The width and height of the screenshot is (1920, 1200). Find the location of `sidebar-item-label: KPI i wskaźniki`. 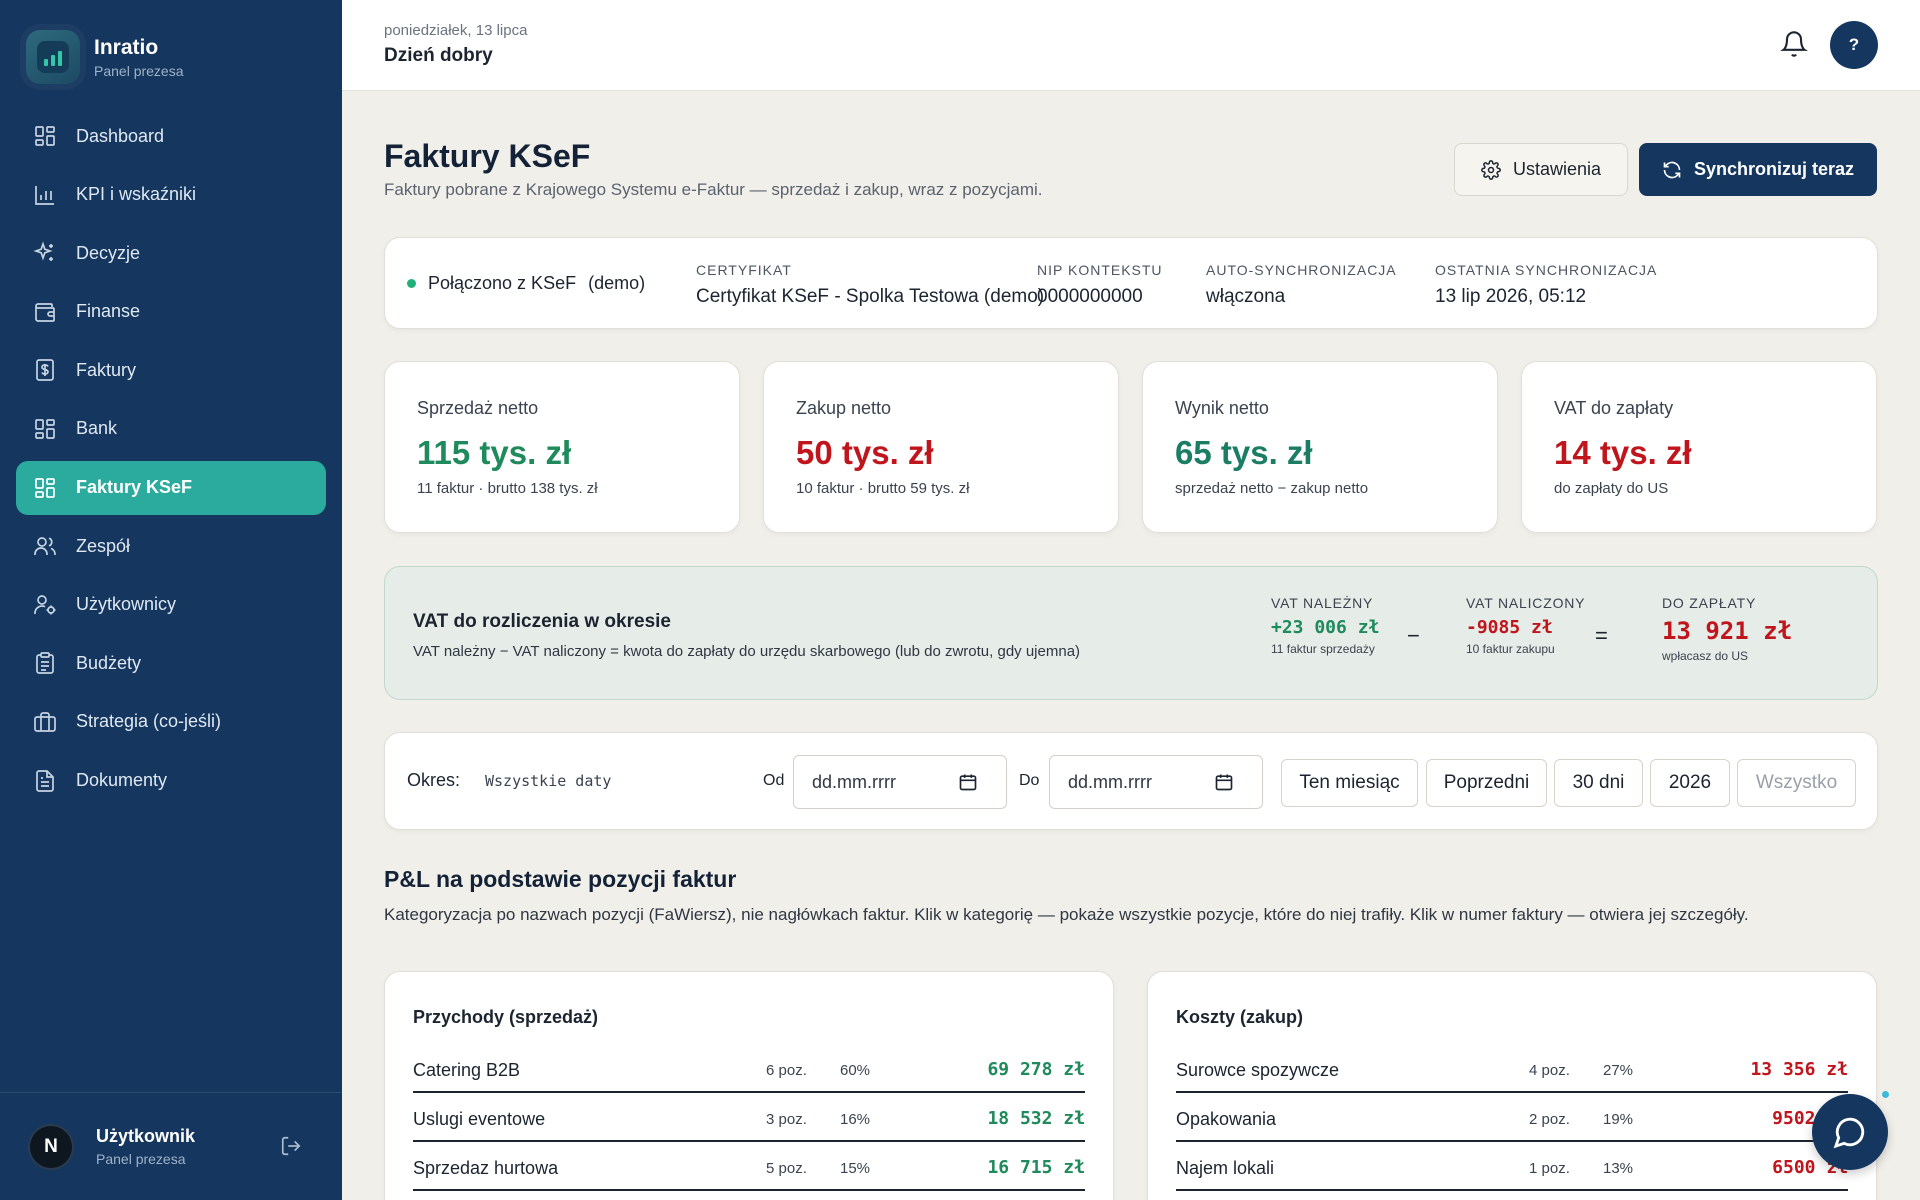

sidebar-item-label: KPI i wskaźniki is located at coordinates (136, 194).